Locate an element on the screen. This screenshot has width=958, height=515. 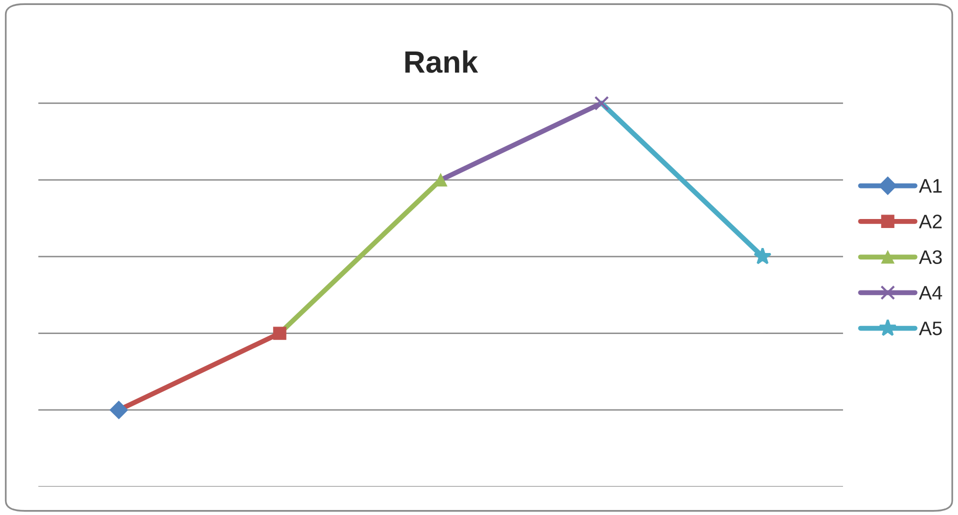
legend-label: A3 is located at coordinates (930, 257).